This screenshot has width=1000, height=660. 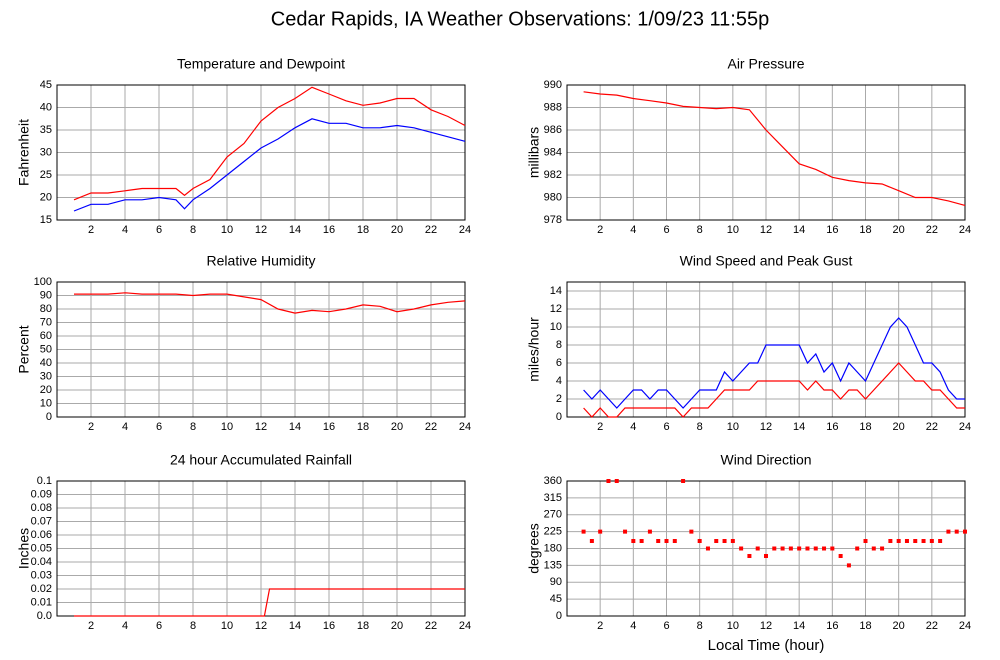 What do you see at coordinates (556, 291) in the screenshot?
I see `y-tick-label: 14` at bounding box center [556, 291].